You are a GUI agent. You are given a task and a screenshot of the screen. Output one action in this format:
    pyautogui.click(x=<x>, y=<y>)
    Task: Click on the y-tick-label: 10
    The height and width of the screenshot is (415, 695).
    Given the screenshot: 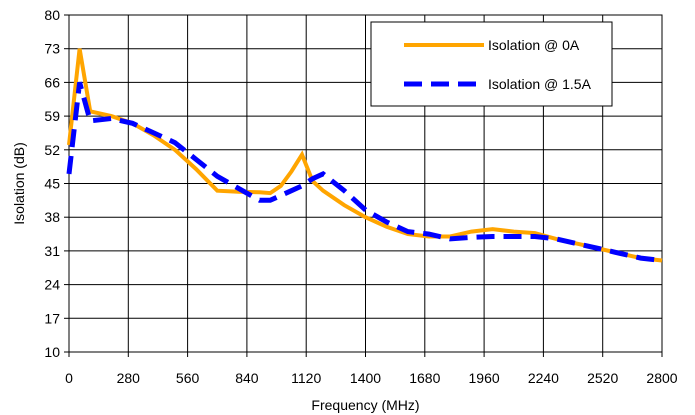 What is the action you would take?
    pyautogui.click(x=52, y=352)
    